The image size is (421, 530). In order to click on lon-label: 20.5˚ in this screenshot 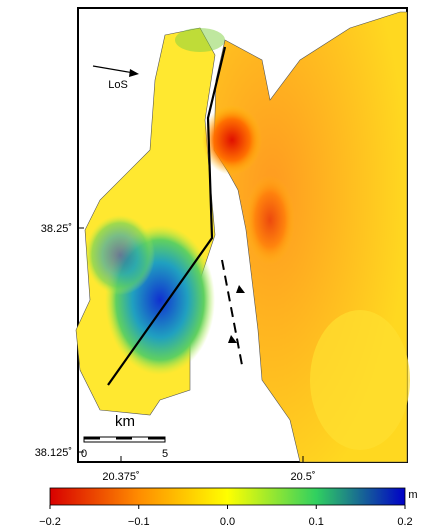, I will do `click(302, 477)`.